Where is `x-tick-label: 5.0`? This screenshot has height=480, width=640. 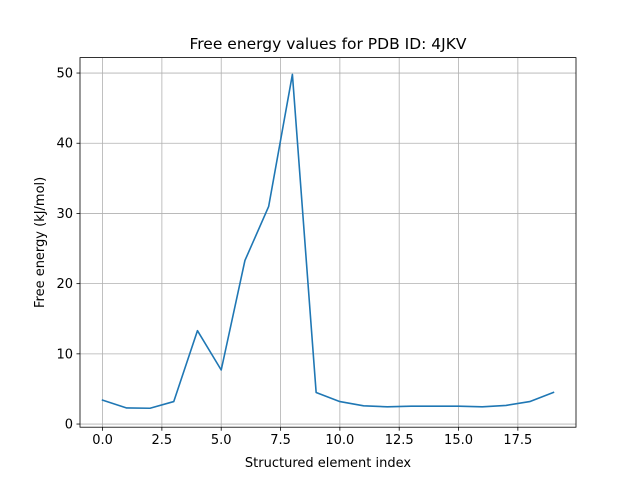 x-tick-label: 5.0 is located at coordinates (221, 440).